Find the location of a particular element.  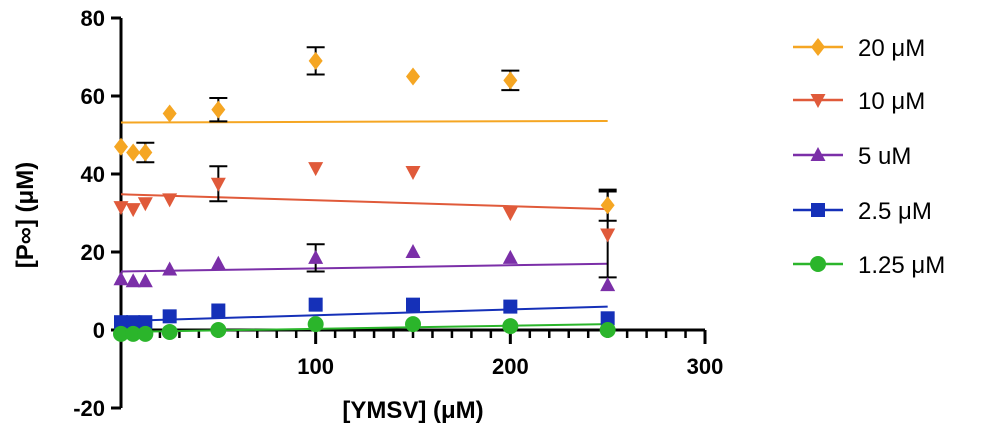

legend-item: 10 μM is located at coordinates (859, 101).